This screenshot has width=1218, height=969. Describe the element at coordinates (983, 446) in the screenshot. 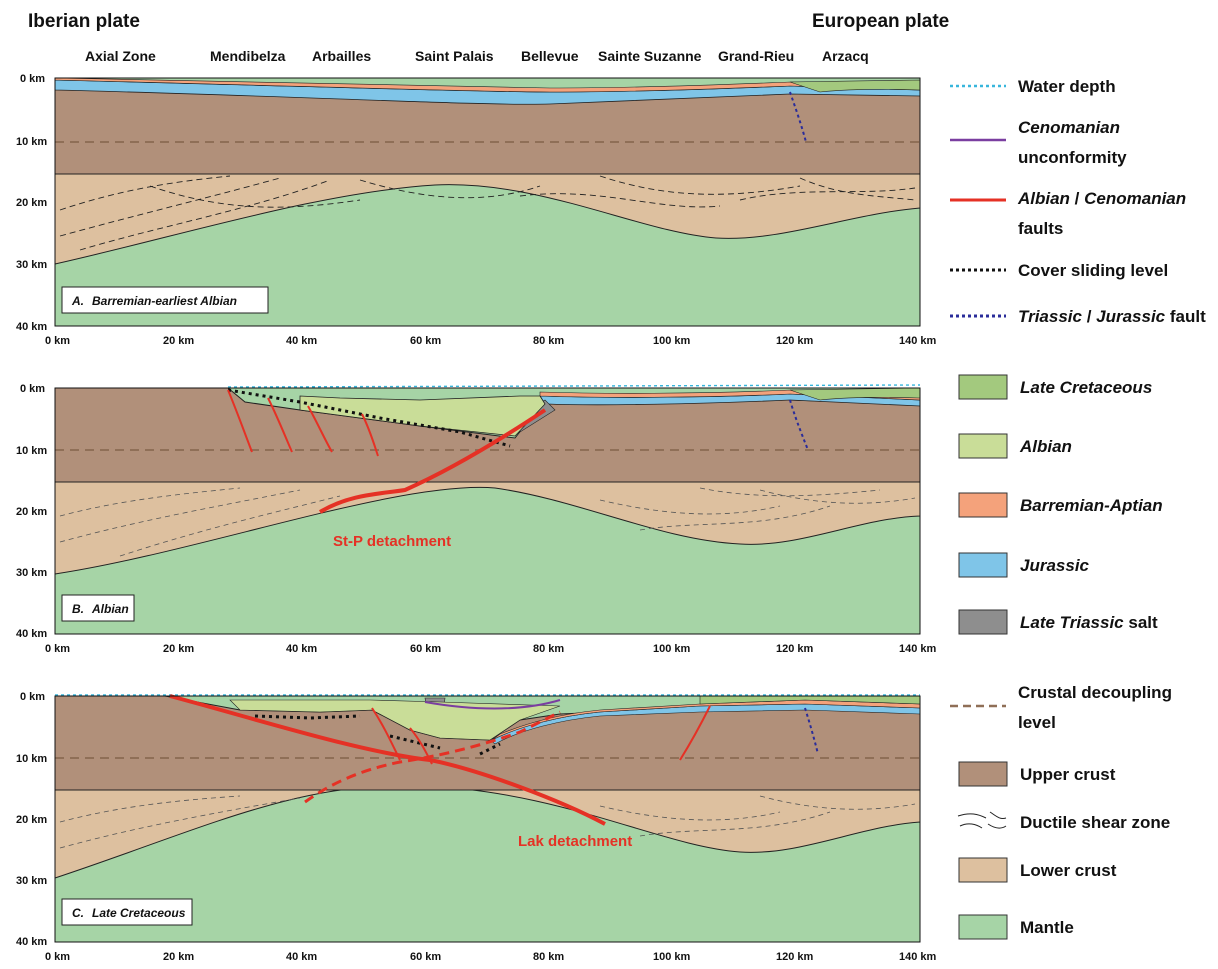

I see `legend-albian-swatch` at that location.